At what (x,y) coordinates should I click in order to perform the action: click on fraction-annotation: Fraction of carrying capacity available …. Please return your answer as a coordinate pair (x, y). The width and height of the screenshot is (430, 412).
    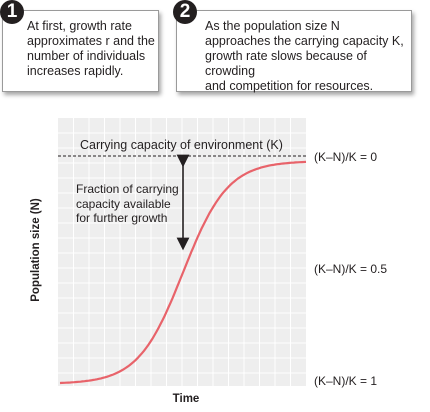
    Looking at the image, I should click on (128, 204).